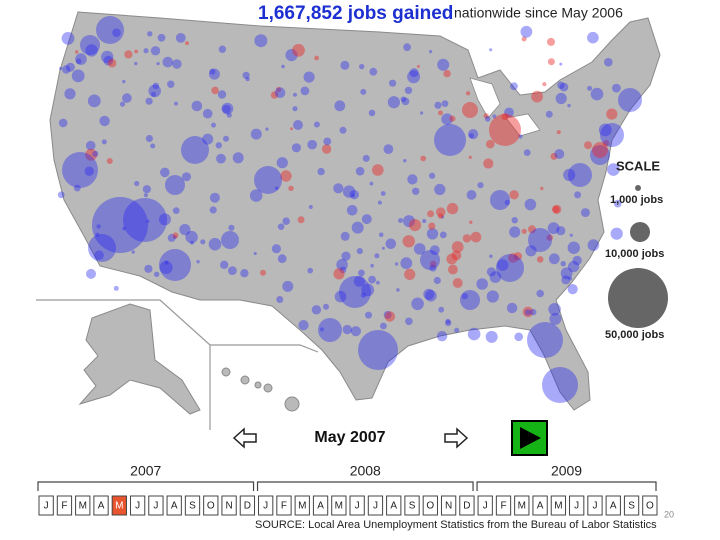  What do you see at coordinates (634, 254) in the screenshot?
I see `scale-label: 10,000 jobs` at bounding box center [634, 254].